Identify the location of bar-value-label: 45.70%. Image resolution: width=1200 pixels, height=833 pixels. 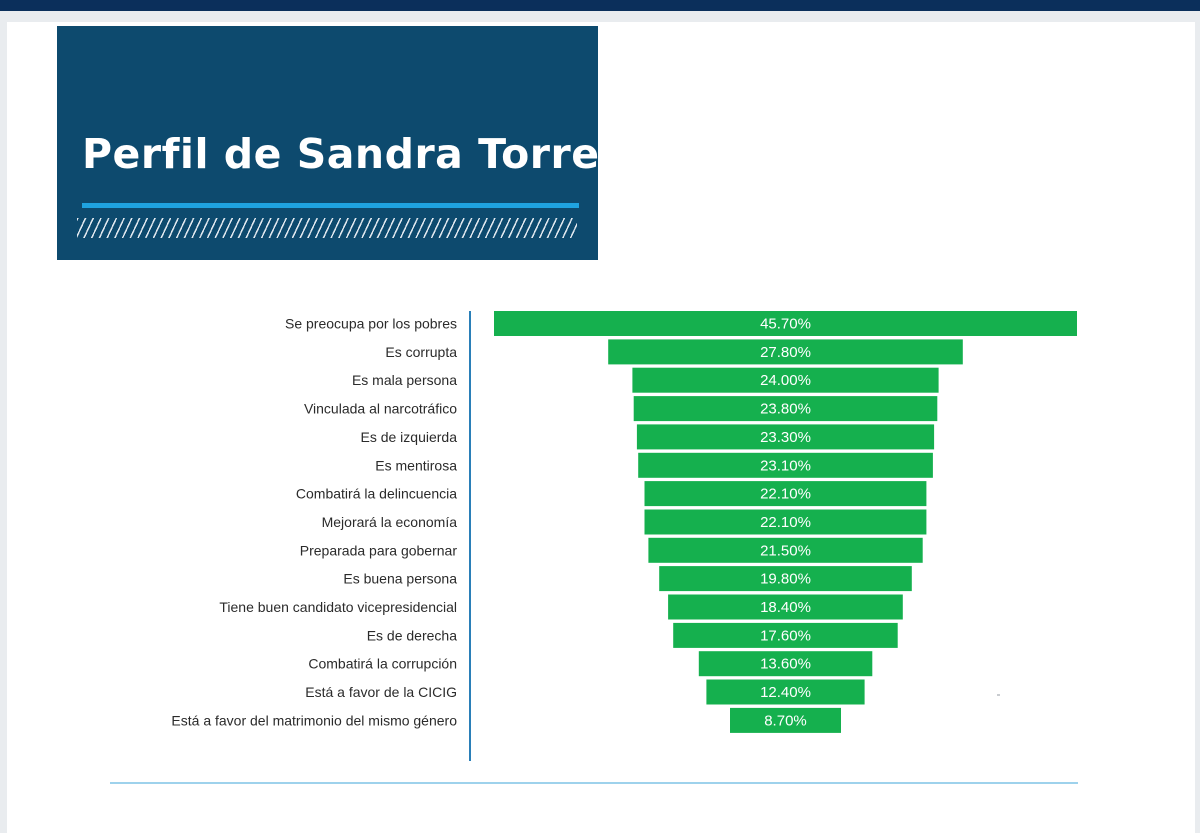
(785, 324).